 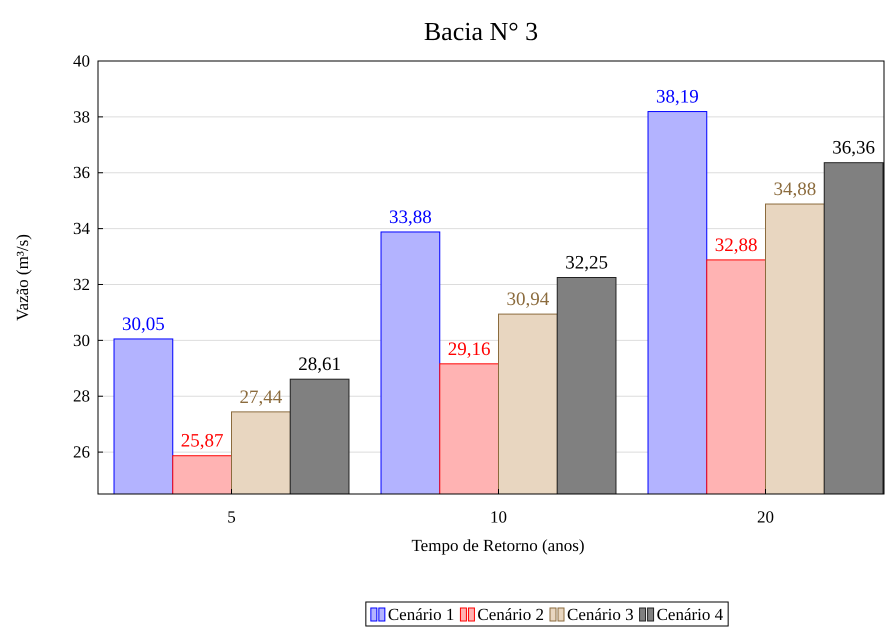 I want to click on legend-label: Cenário 4, so click(x=690, y=614).